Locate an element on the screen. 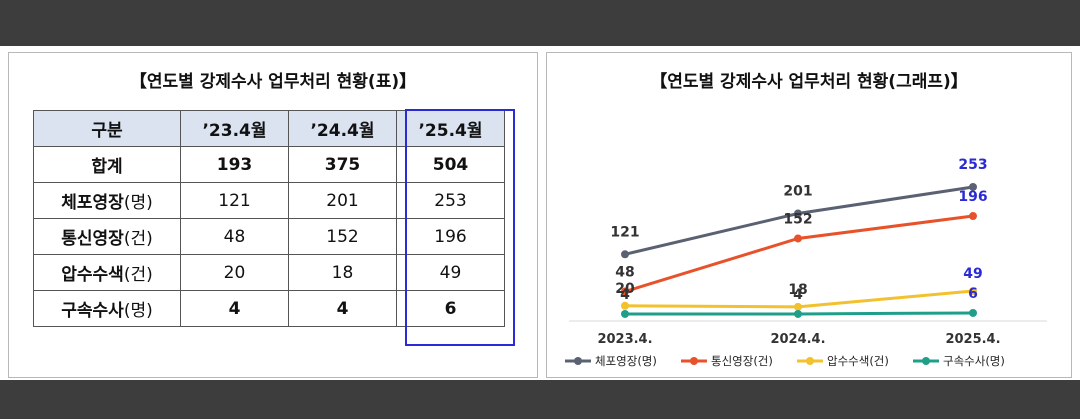 Image resolution: width=1080 pixels, height=419 pixels. table-header-row: 구분 ’23.4월 ’24.4월 ’25.4월 is located at coordinates (269, 128).